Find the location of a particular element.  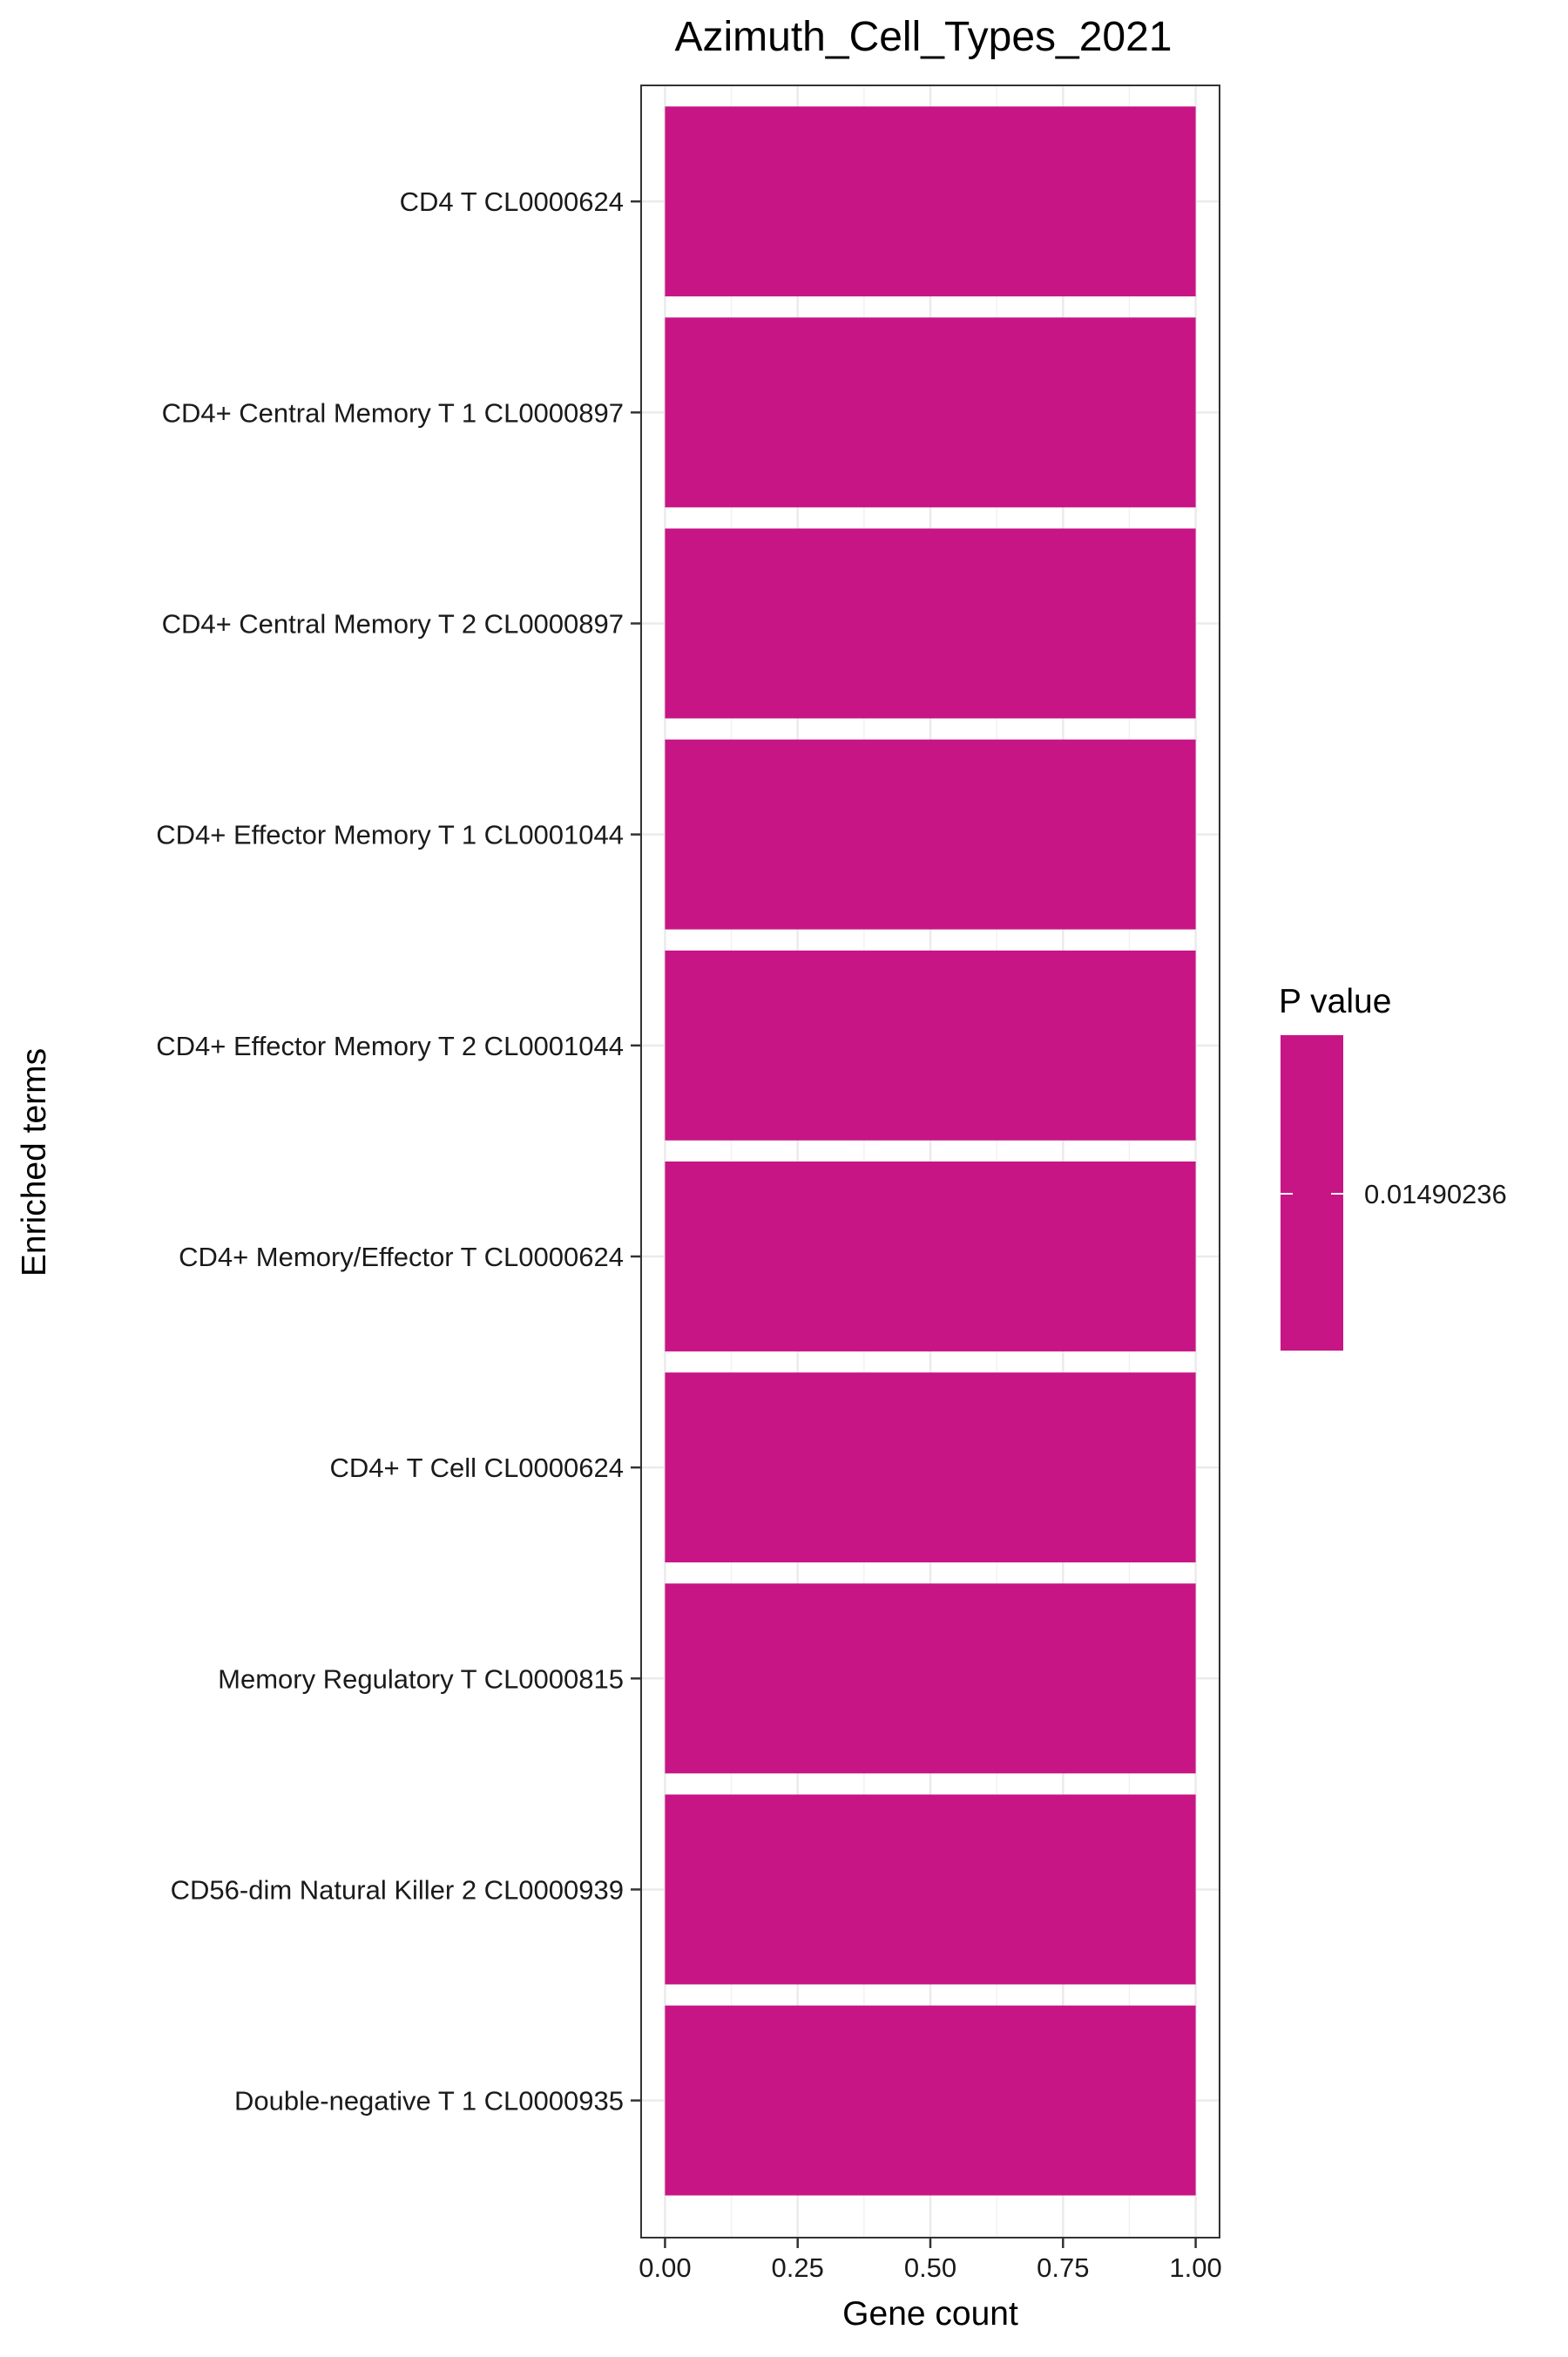

y-axis-title: Enriched terms is located at coordinates (34, 1162).